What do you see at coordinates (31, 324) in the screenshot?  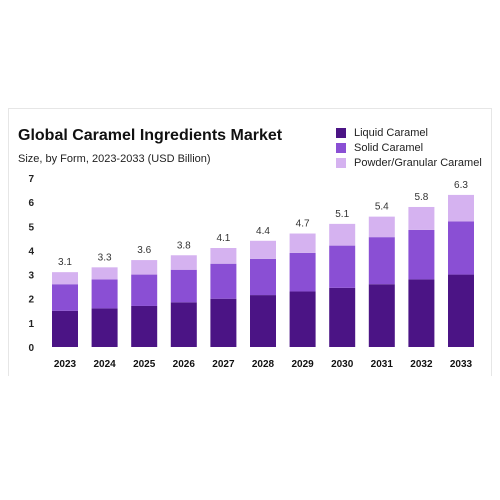 I see `y-tick-label: 1` at bounding box center [31, 324].